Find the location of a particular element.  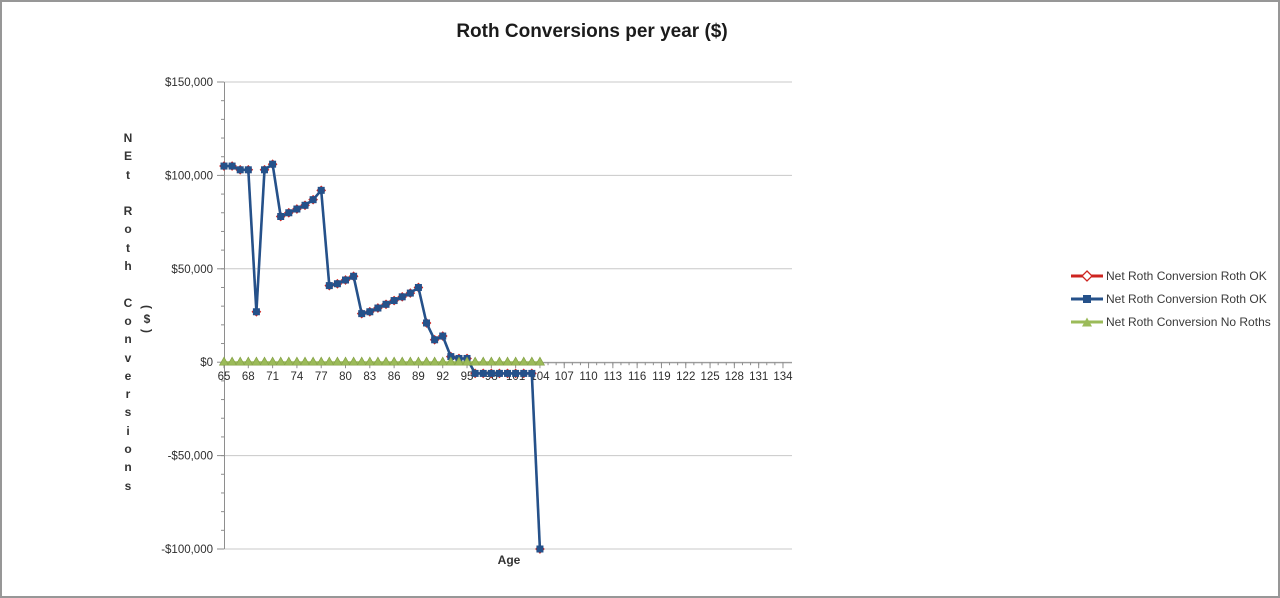

x-tick-label: 68 is located at coordinates (248, 377).